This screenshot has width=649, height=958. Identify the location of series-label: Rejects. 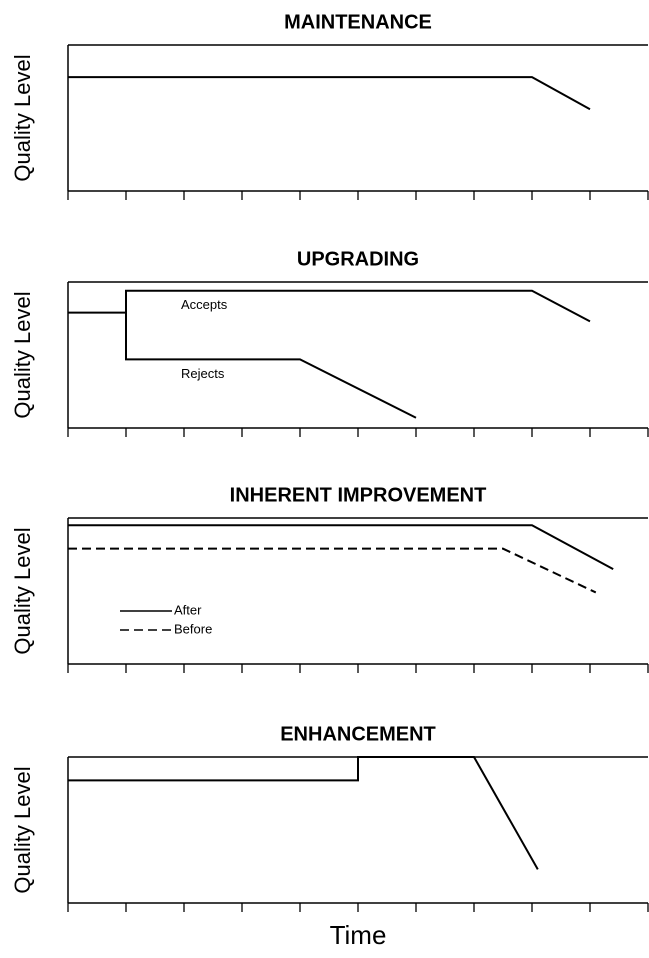
(203, 373).